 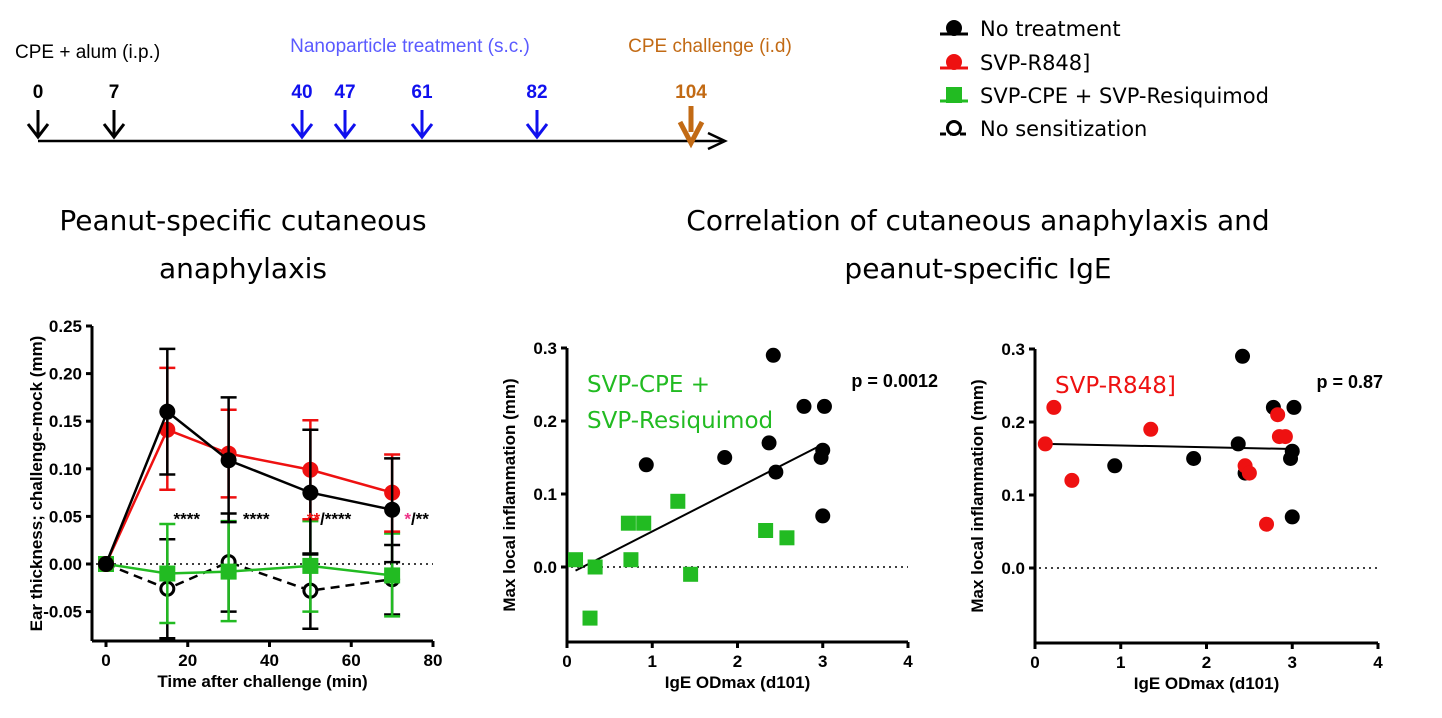 I want to click on p-value-label: p = 0.0012, so click(x=894, y=381).